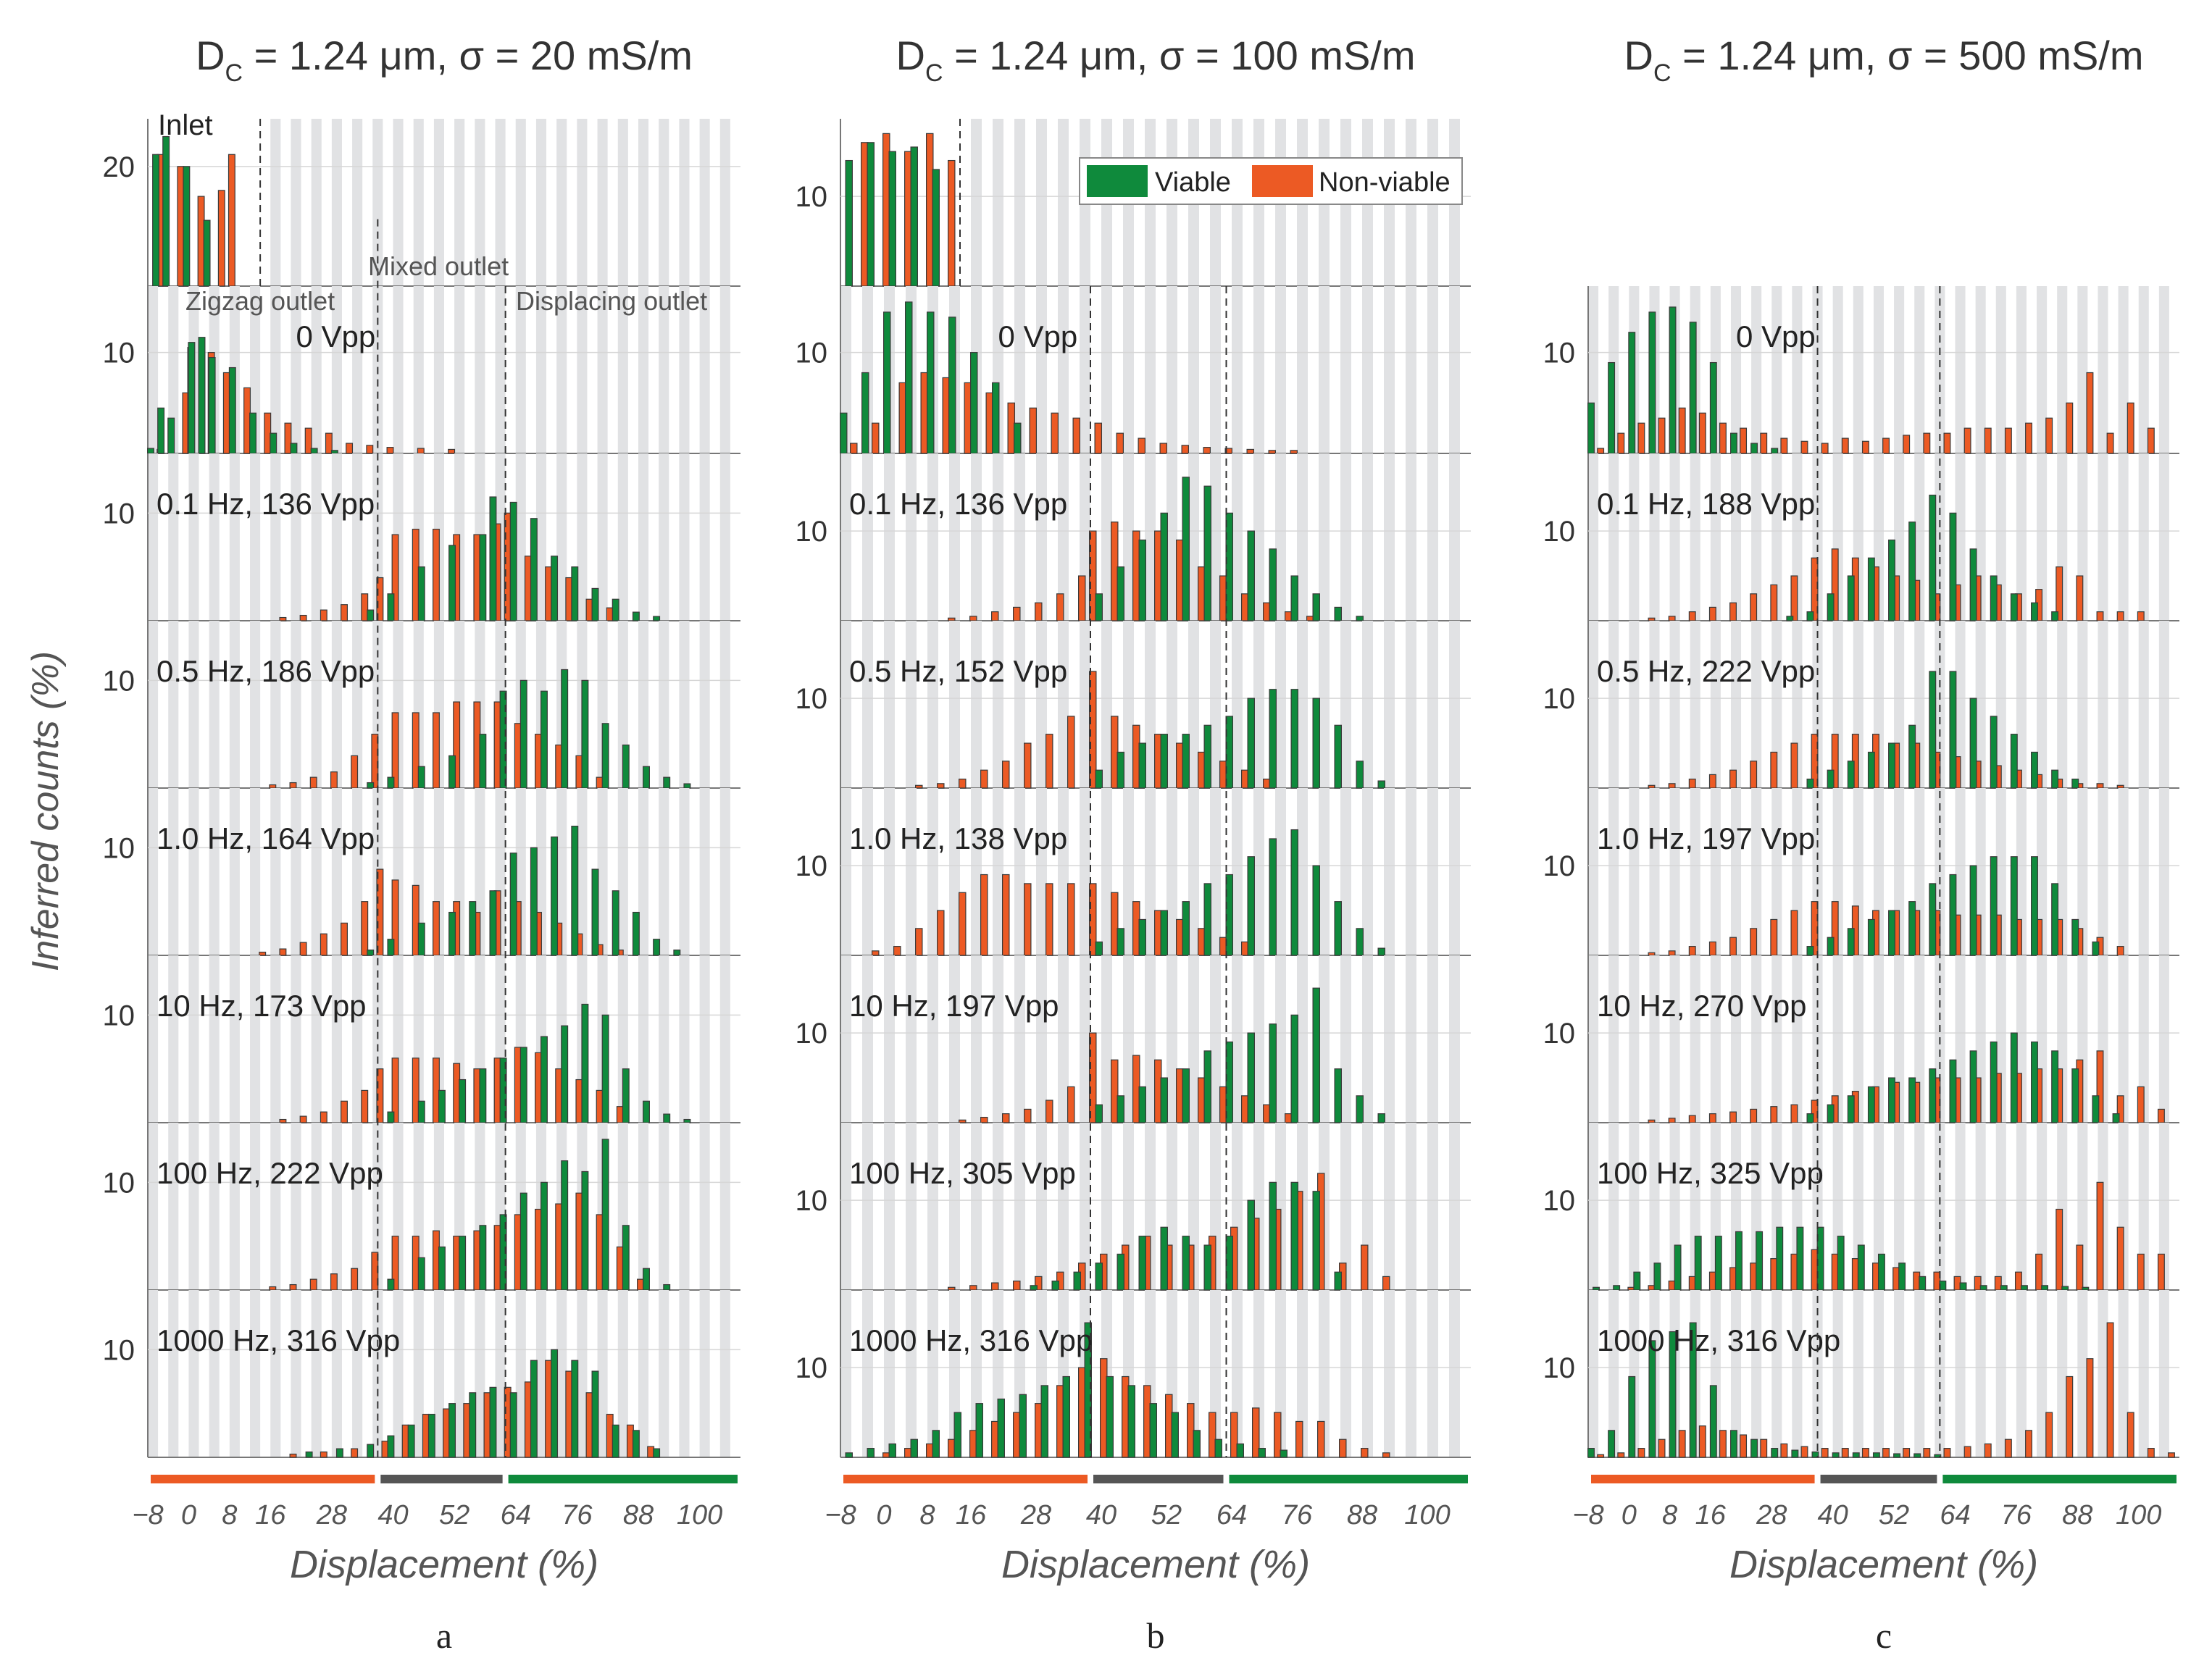  What do you see at coordinates (1718, 1340) in the screenshot?
I see `row-label: 1000 Hz, 316 Vpp` at bounding box center [1718, 1340].